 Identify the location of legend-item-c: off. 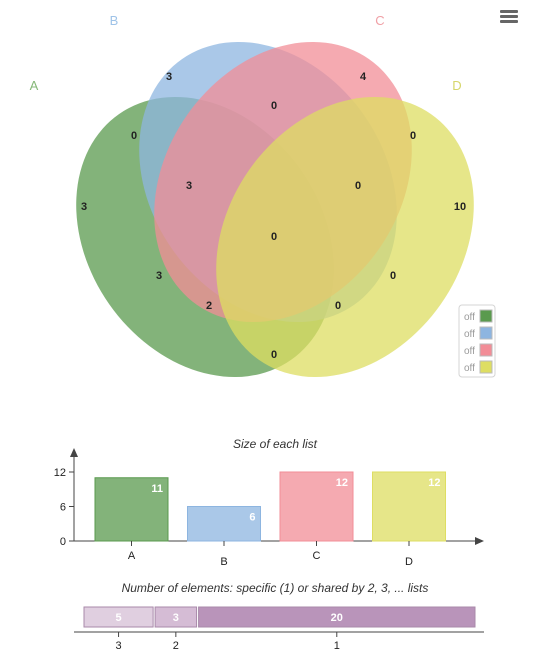
(478, 350).